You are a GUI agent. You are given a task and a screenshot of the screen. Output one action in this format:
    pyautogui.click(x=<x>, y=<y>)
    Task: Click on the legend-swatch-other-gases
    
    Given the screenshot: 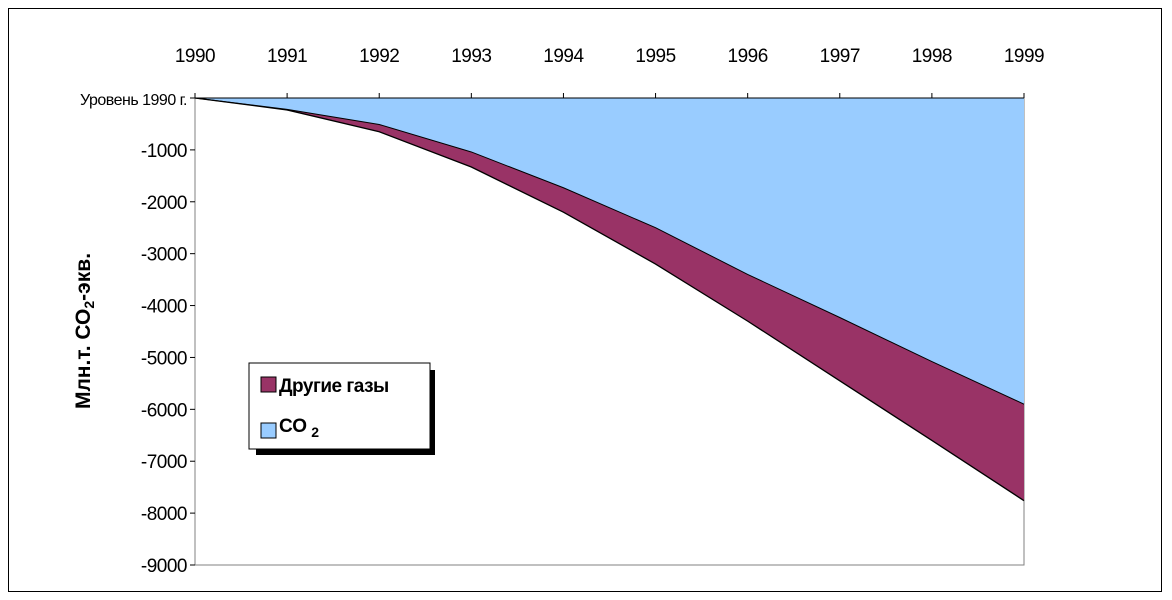 What is the action you would take?
    pyautogui.click(x=268, y=384)
    